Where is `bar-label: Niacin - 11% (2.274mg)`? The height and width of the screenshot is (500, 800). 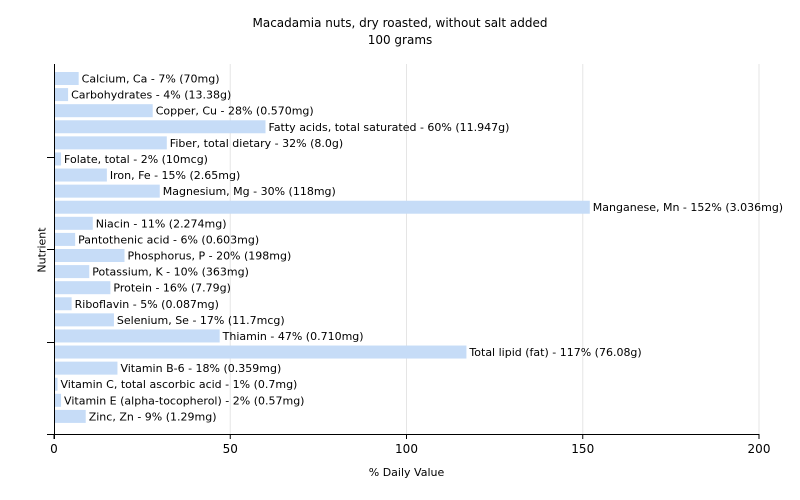
bar-label: Niacin - 11% (2.274mg) is located at coordinates (161, 223).